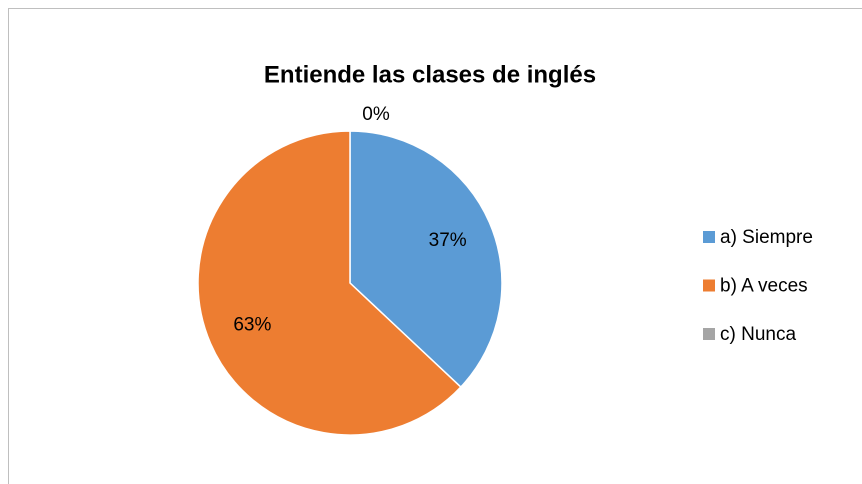 The image size is (862, 484). Describe the element at coordinates (766, 237) in the screenshot. I see `legend-label: a) Siempre` at that location.